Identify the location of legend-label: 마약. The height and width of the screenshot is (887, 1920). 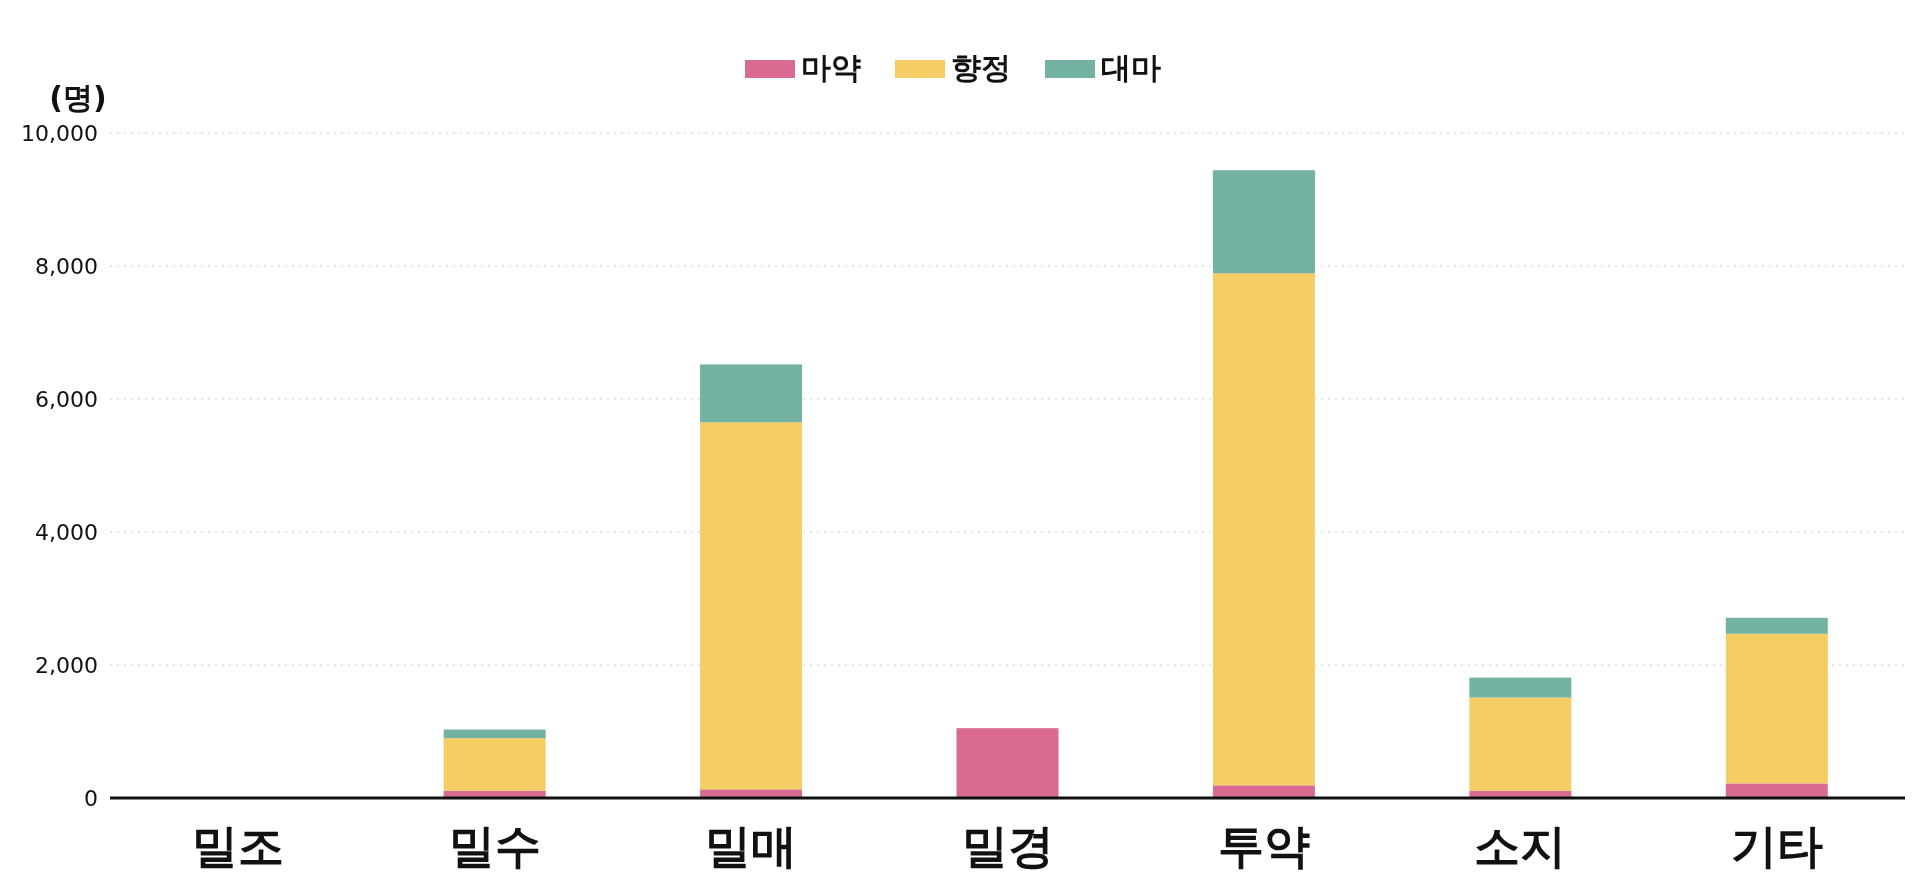
(831, 67).